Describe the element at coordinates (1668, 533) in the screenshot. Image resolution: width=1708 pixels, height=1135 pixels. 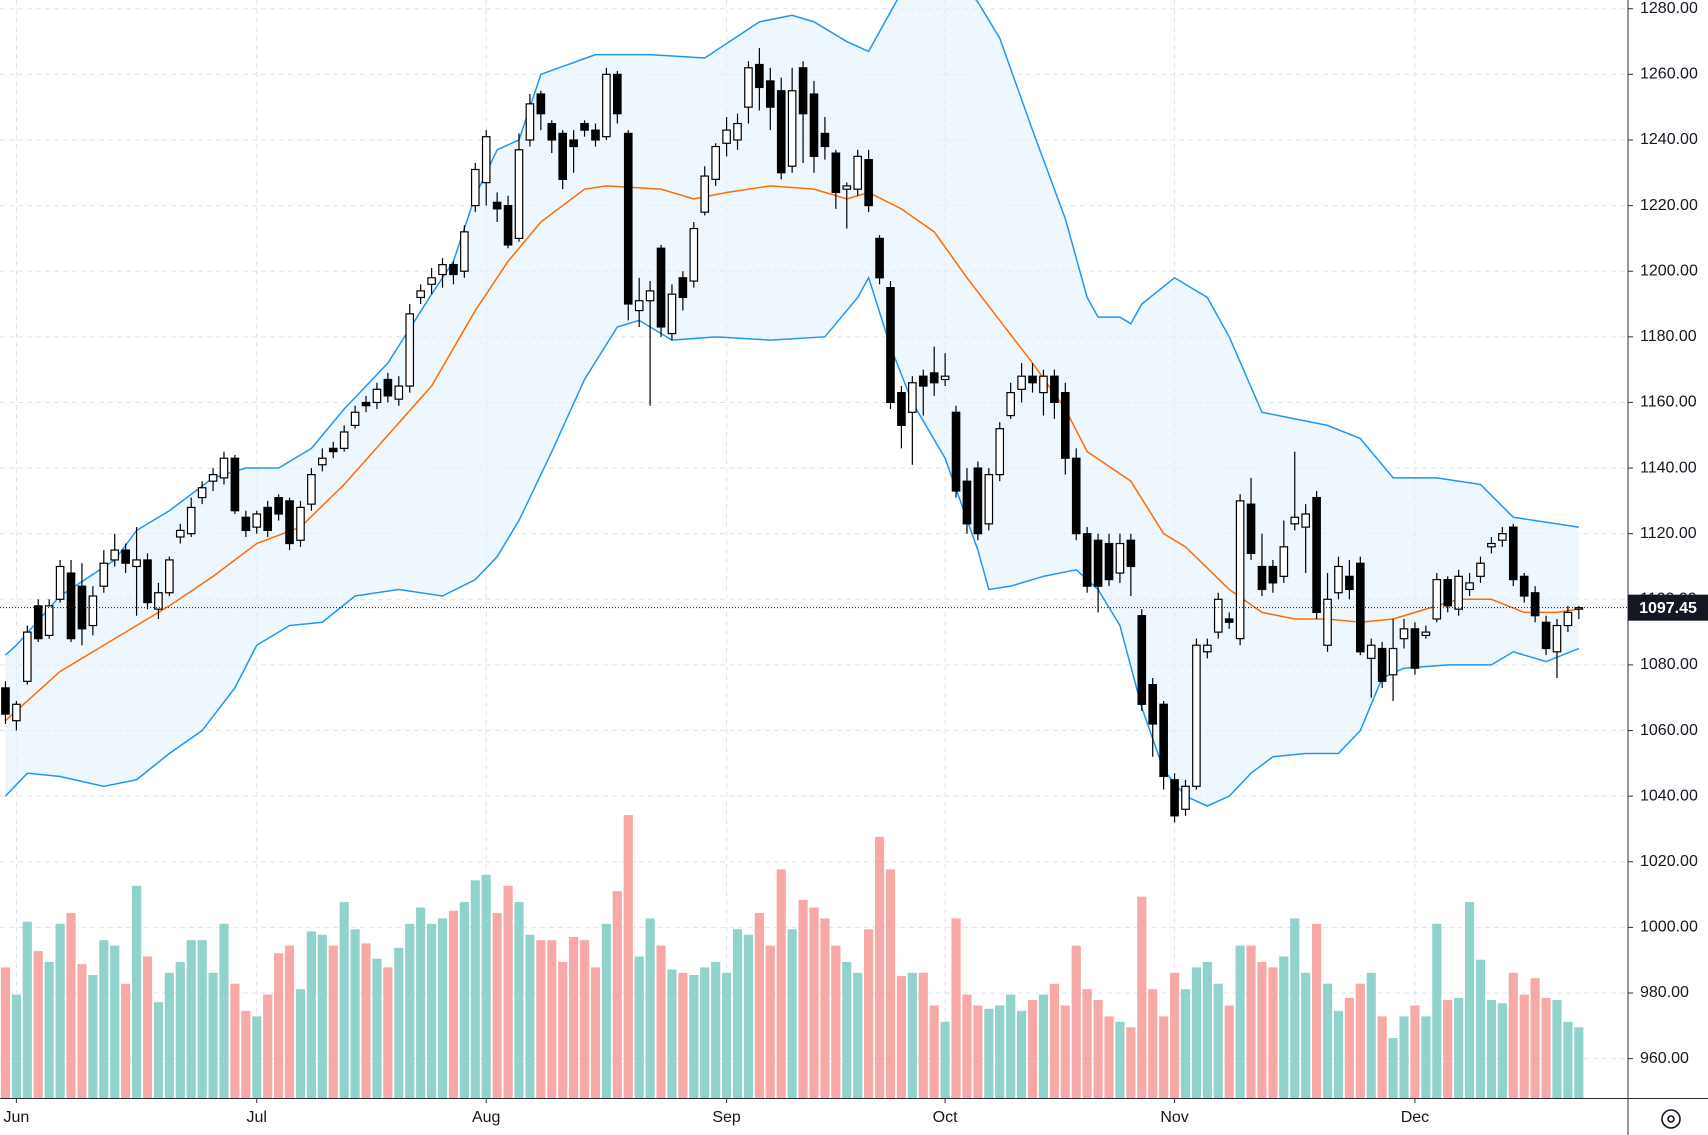
I see `y-tick-label: 1120.00` at that location.